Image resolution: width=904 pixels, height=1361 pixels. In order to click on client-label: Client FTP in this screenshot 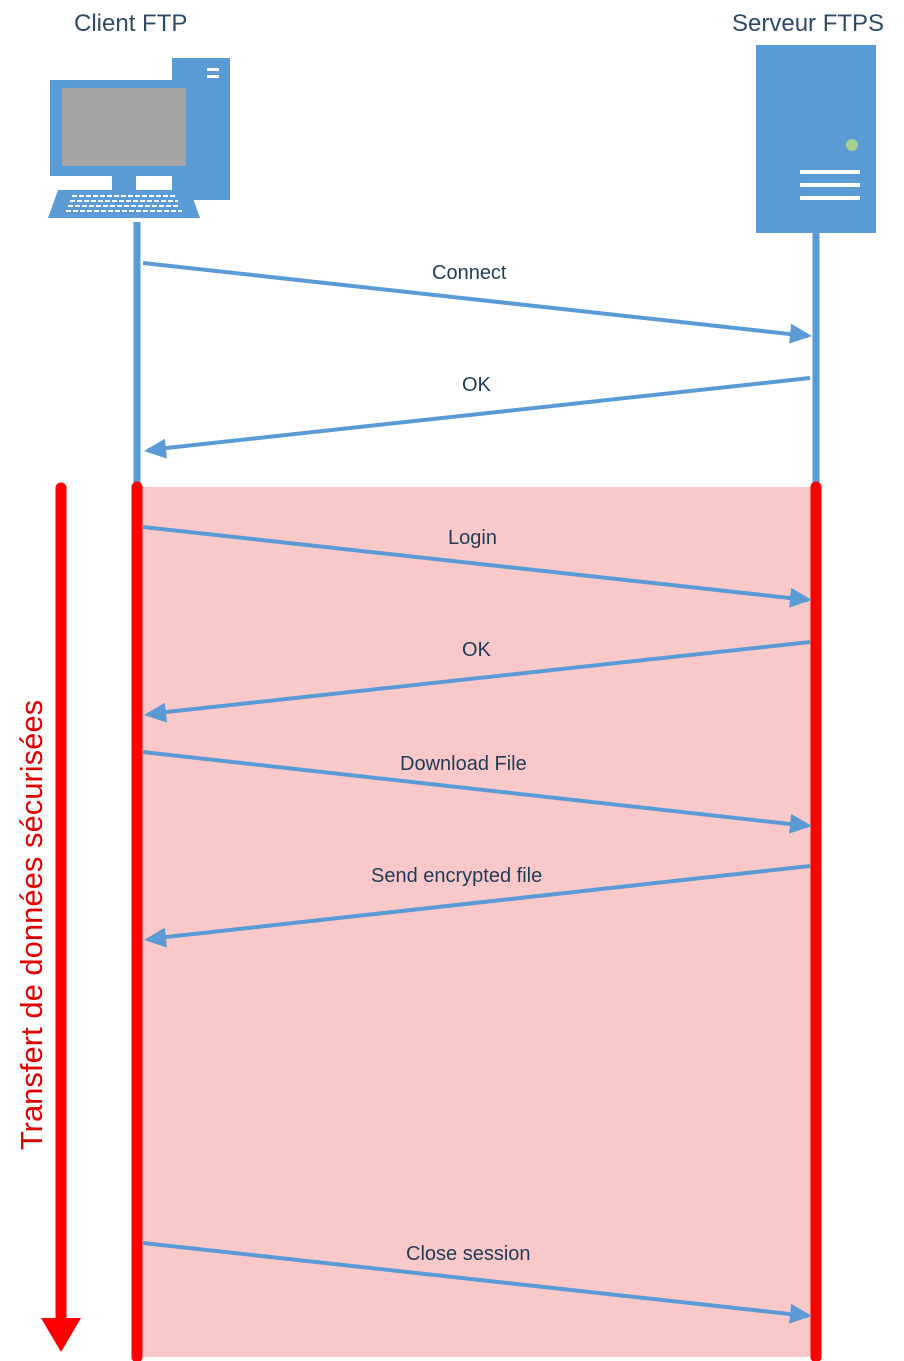, I will do `click(131, 23)`.